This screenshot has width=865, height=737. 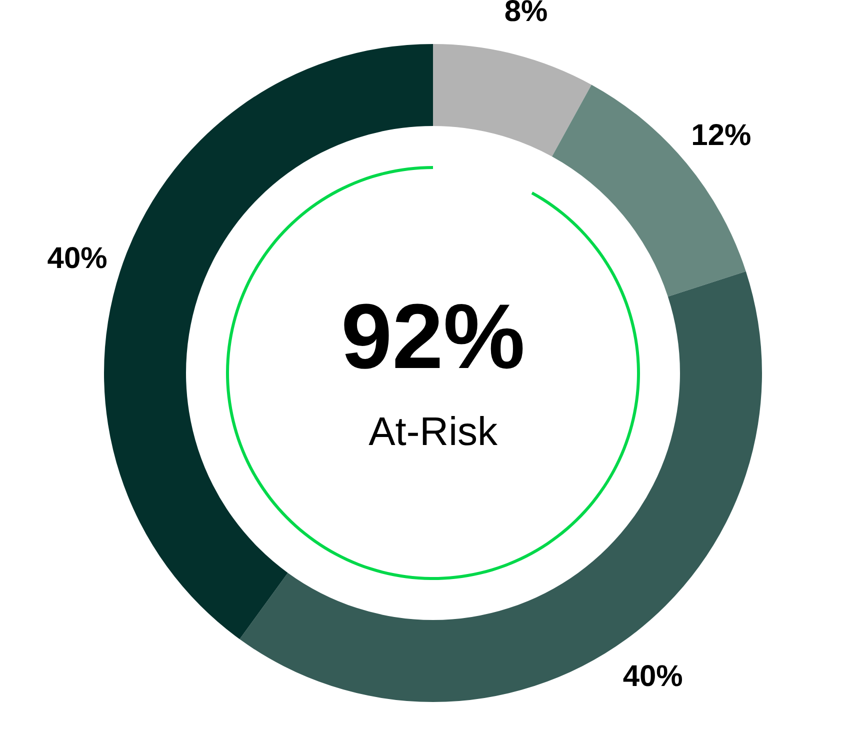 What do you see at coordinates (433, 337) in the screenshot?
I see `text: 92%` at bounding box center [433, 337].